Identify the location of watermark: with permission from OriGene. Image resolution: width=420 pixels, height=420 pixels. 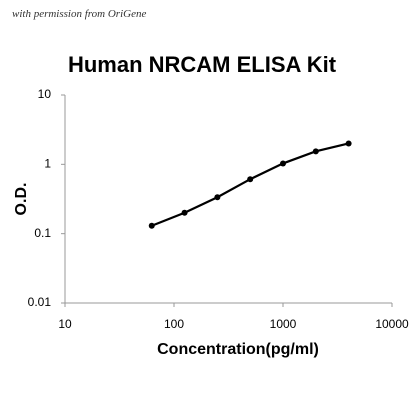
(79, 14).